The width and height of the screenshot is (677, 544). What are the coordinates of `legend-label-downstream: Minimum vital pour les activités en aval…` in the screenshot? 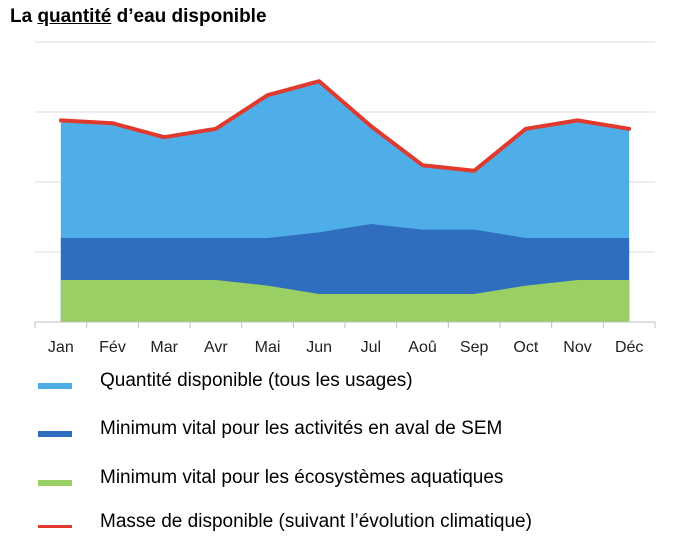 It's located at (301, 428).